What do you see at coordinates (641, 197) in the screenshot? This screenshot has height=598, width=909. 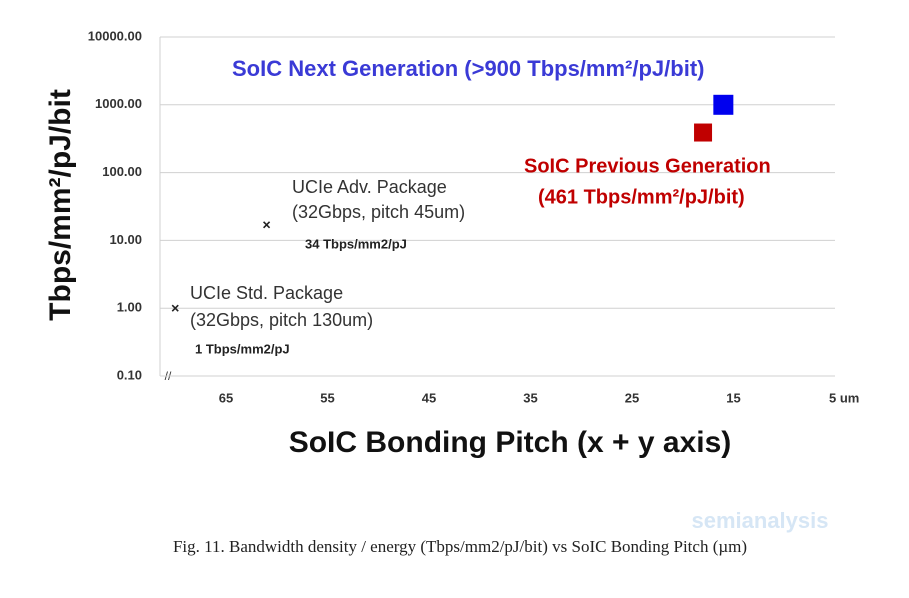 I see `annotation: (461 Tbps/mm²/pJ/bit)` at bounding box center [641, 197].